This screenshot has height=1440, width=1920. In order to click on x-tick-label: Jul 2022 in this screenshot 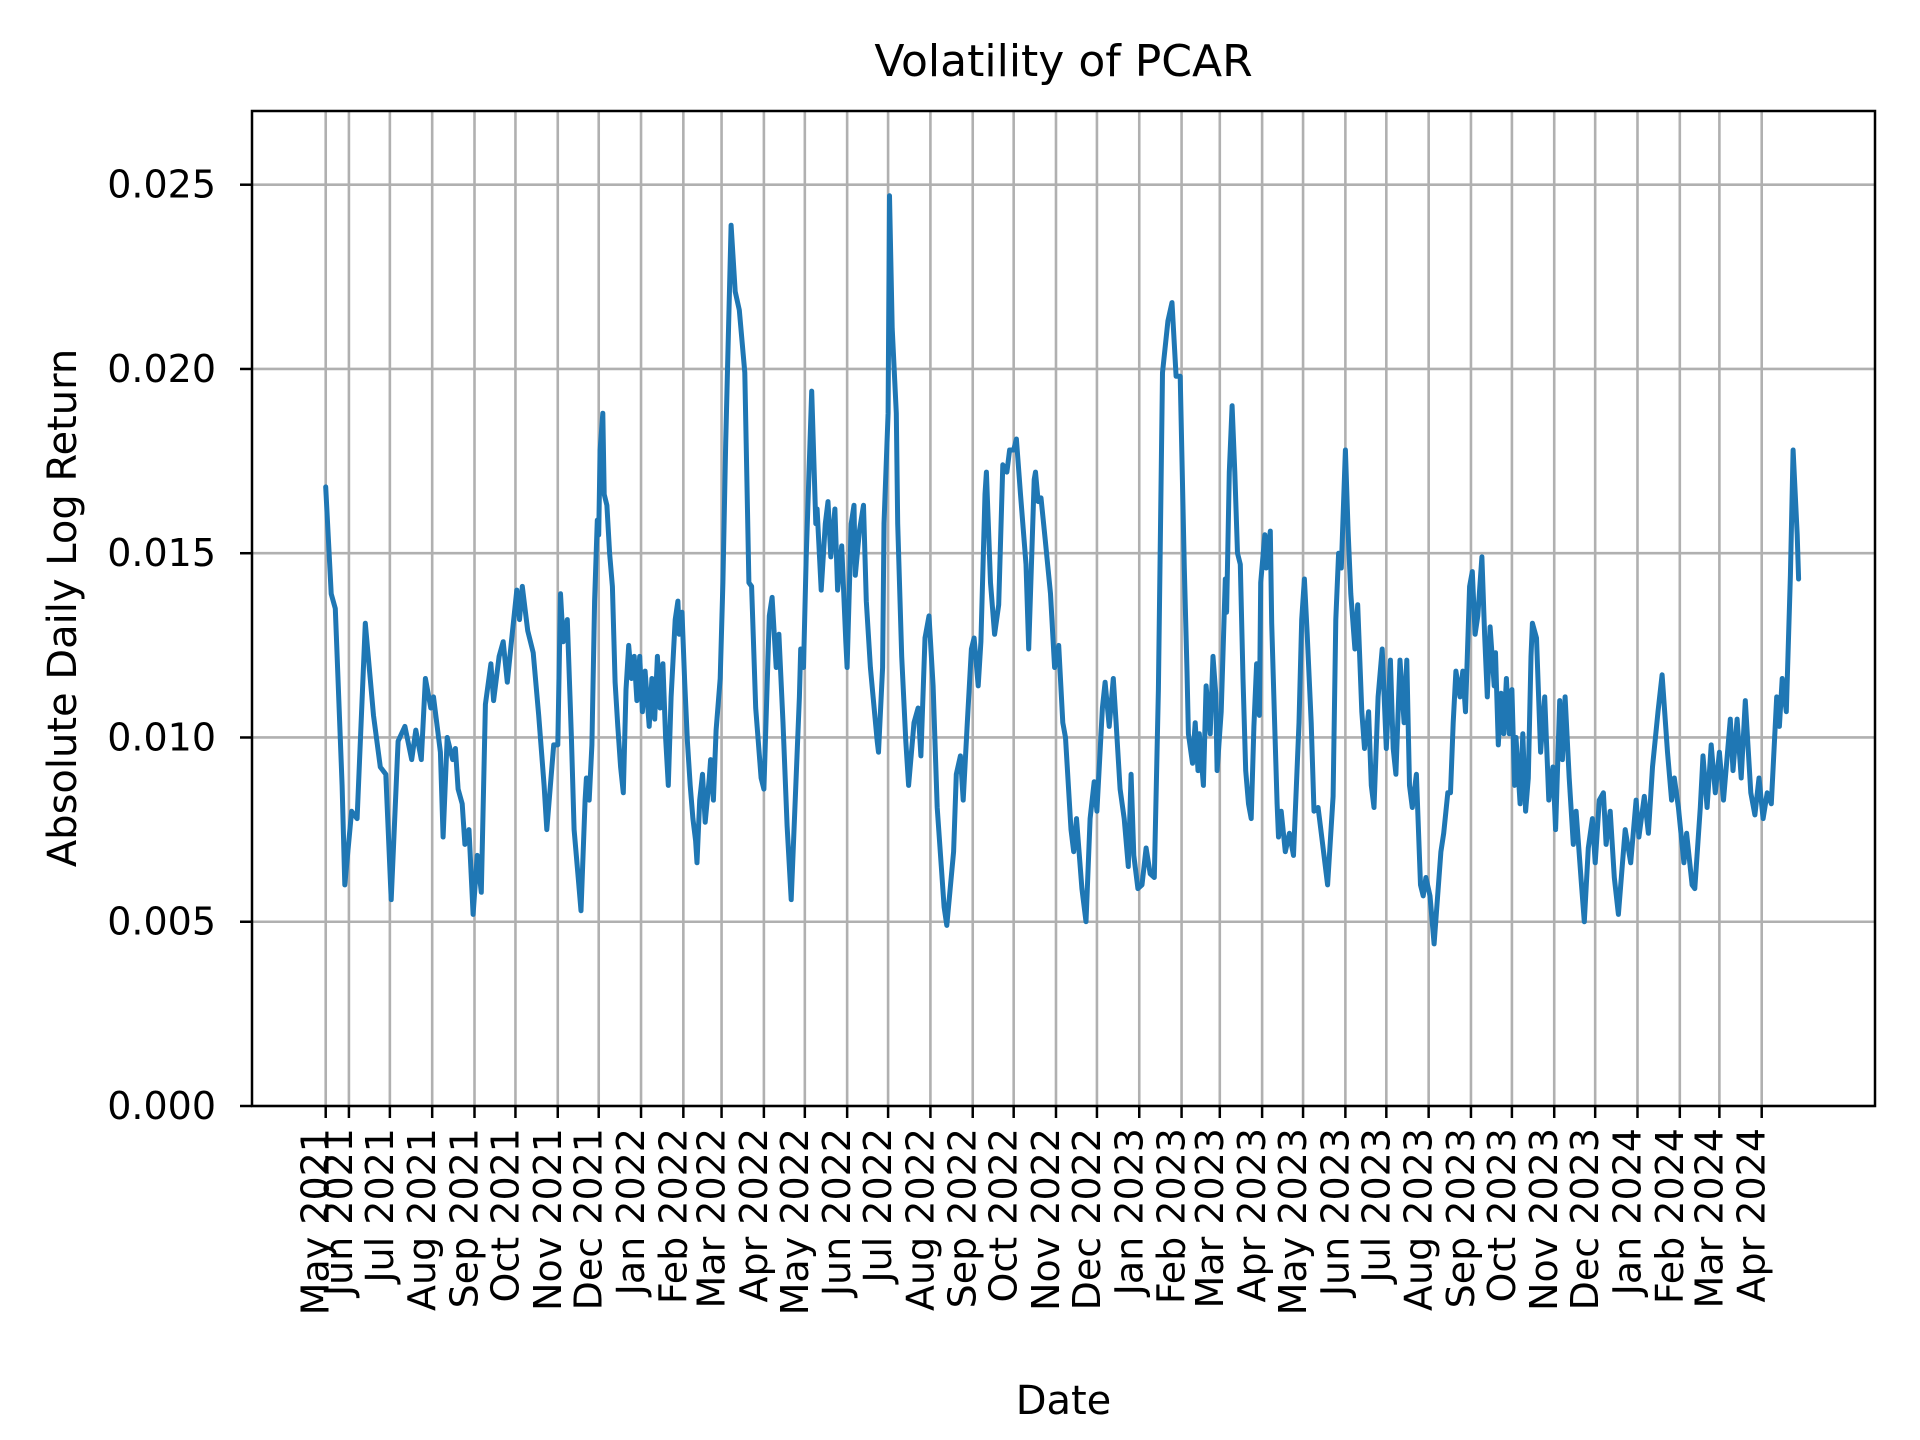, I will do `click(878, 1206)`.